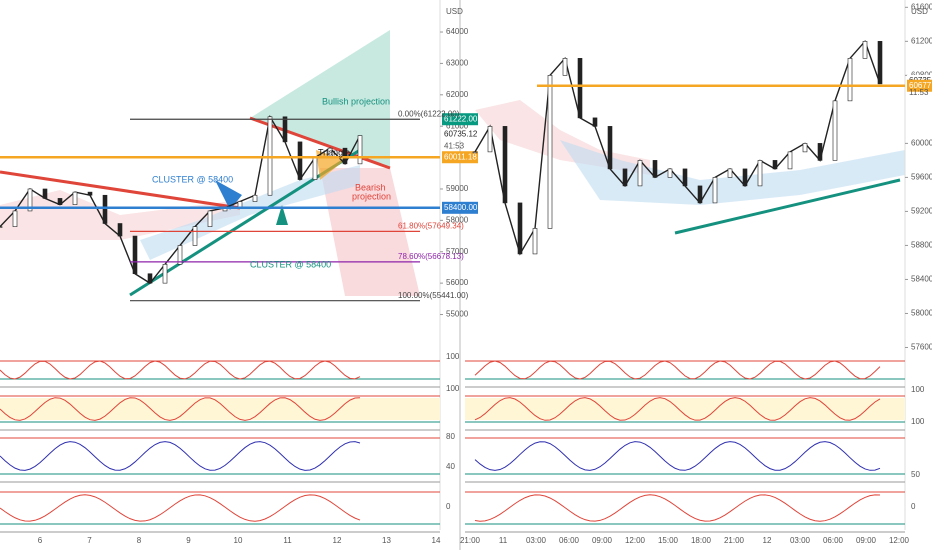  What do you see at coordinates (866, 540) in the screenshot?
I see `x-tick-label: 09:00` at bounding box center [866, 540].